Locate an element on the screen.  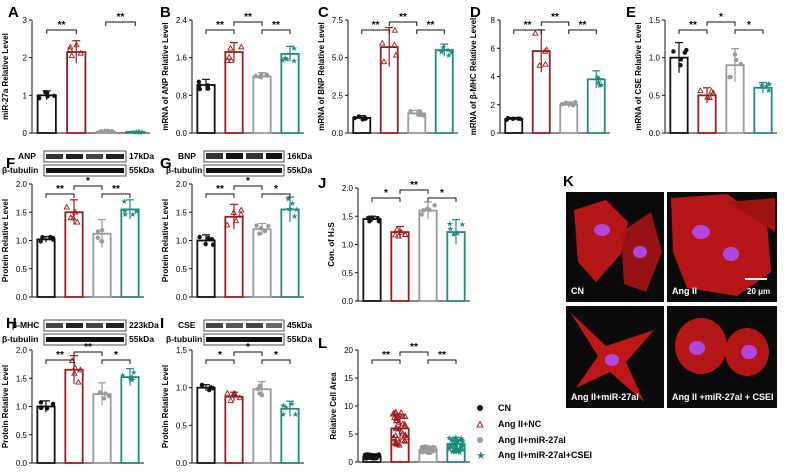
panel-b-tick-label: 0.8 is located at coordinates (182, 95).